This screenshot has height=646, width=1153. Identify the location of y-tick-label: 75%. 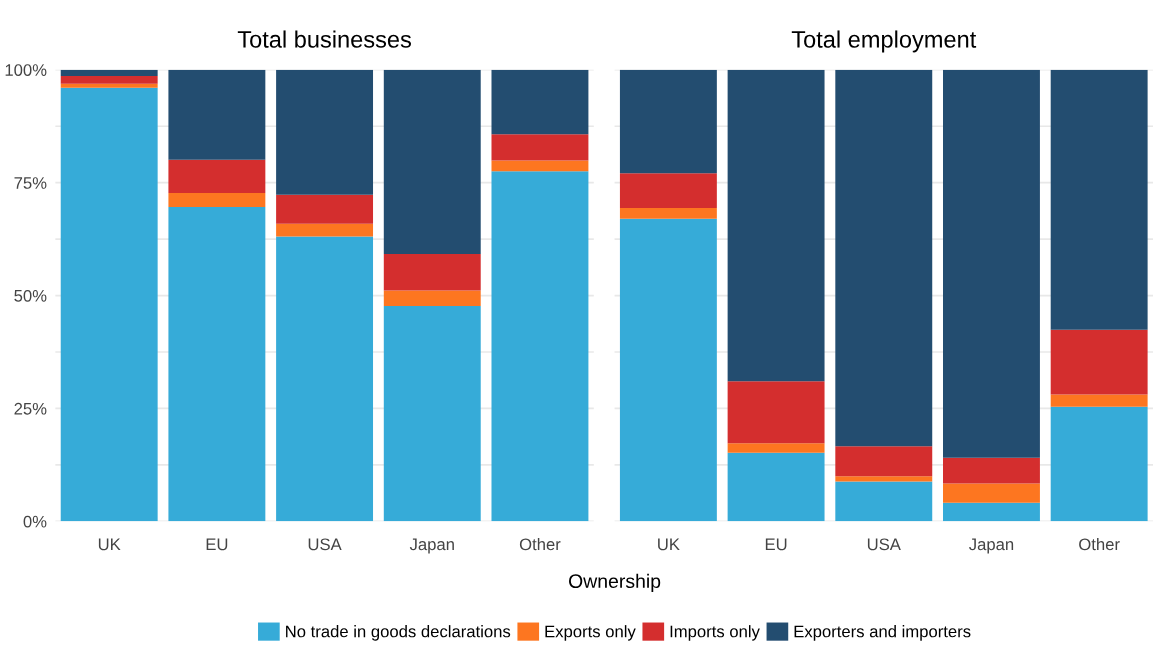
(30, 183).